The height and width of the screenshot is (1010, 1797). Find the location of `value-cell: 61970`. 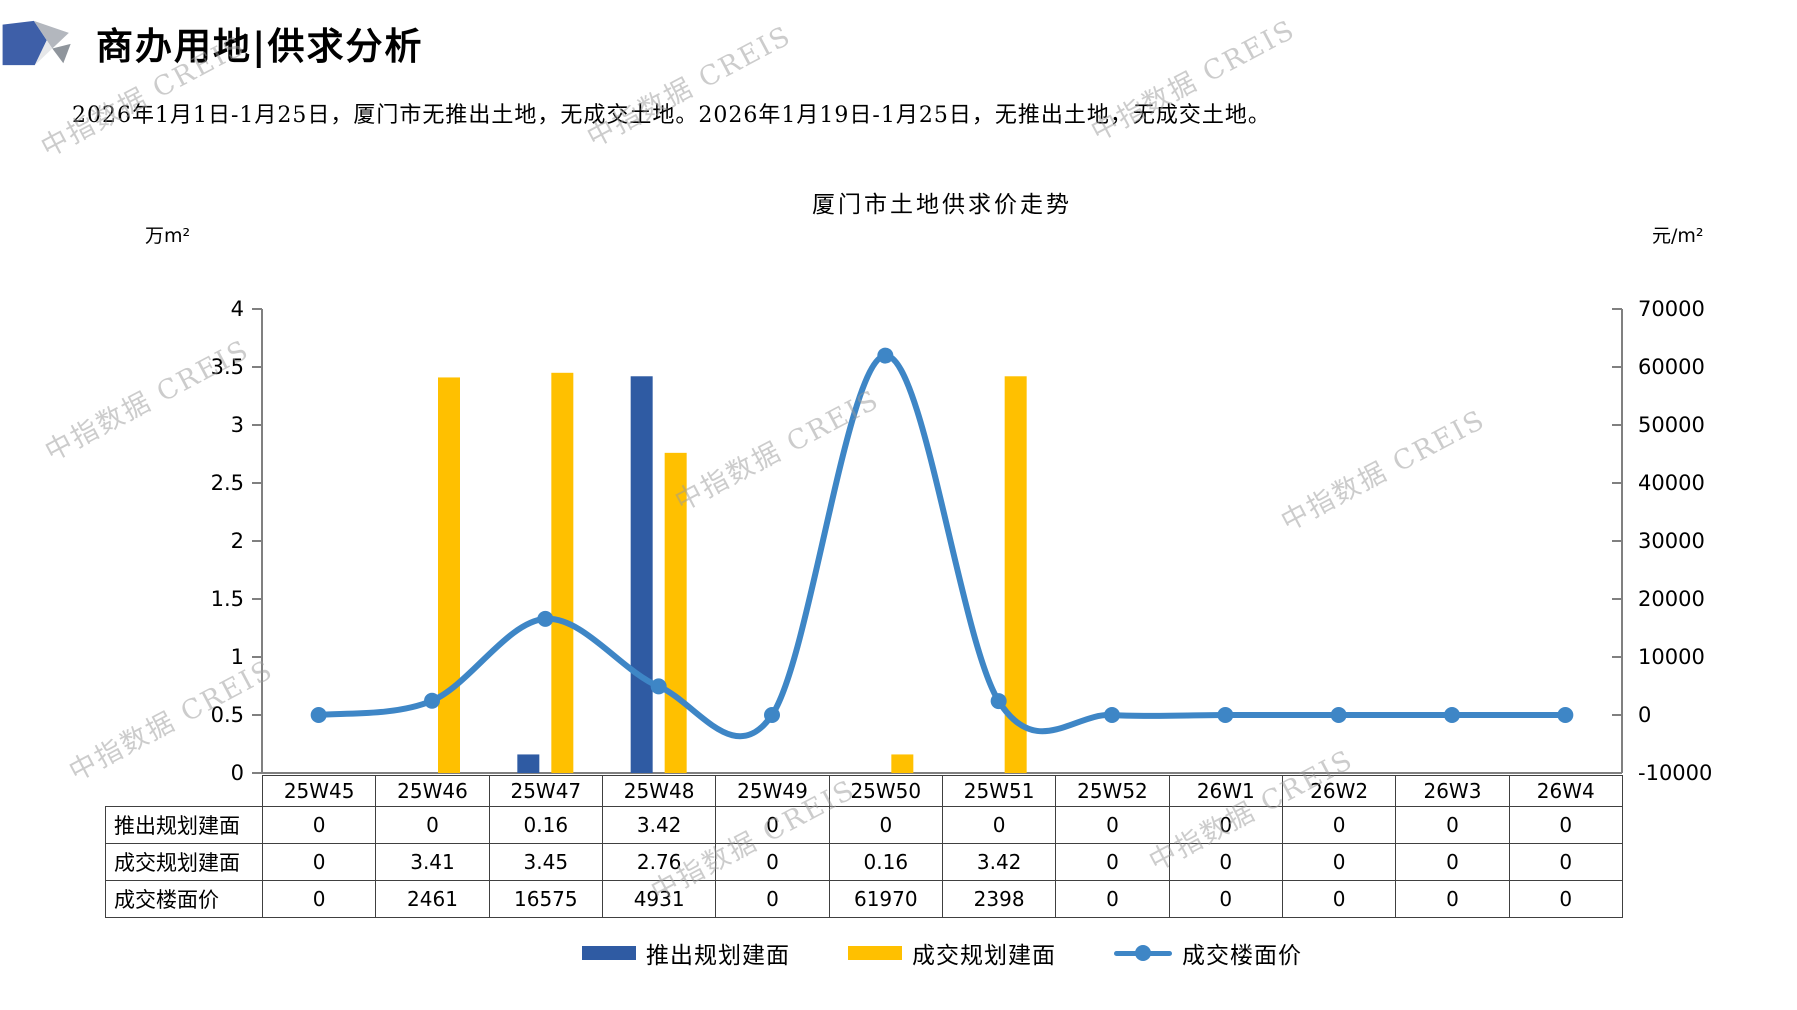

value-cell: 61970 is located at coordinates (885, 899).